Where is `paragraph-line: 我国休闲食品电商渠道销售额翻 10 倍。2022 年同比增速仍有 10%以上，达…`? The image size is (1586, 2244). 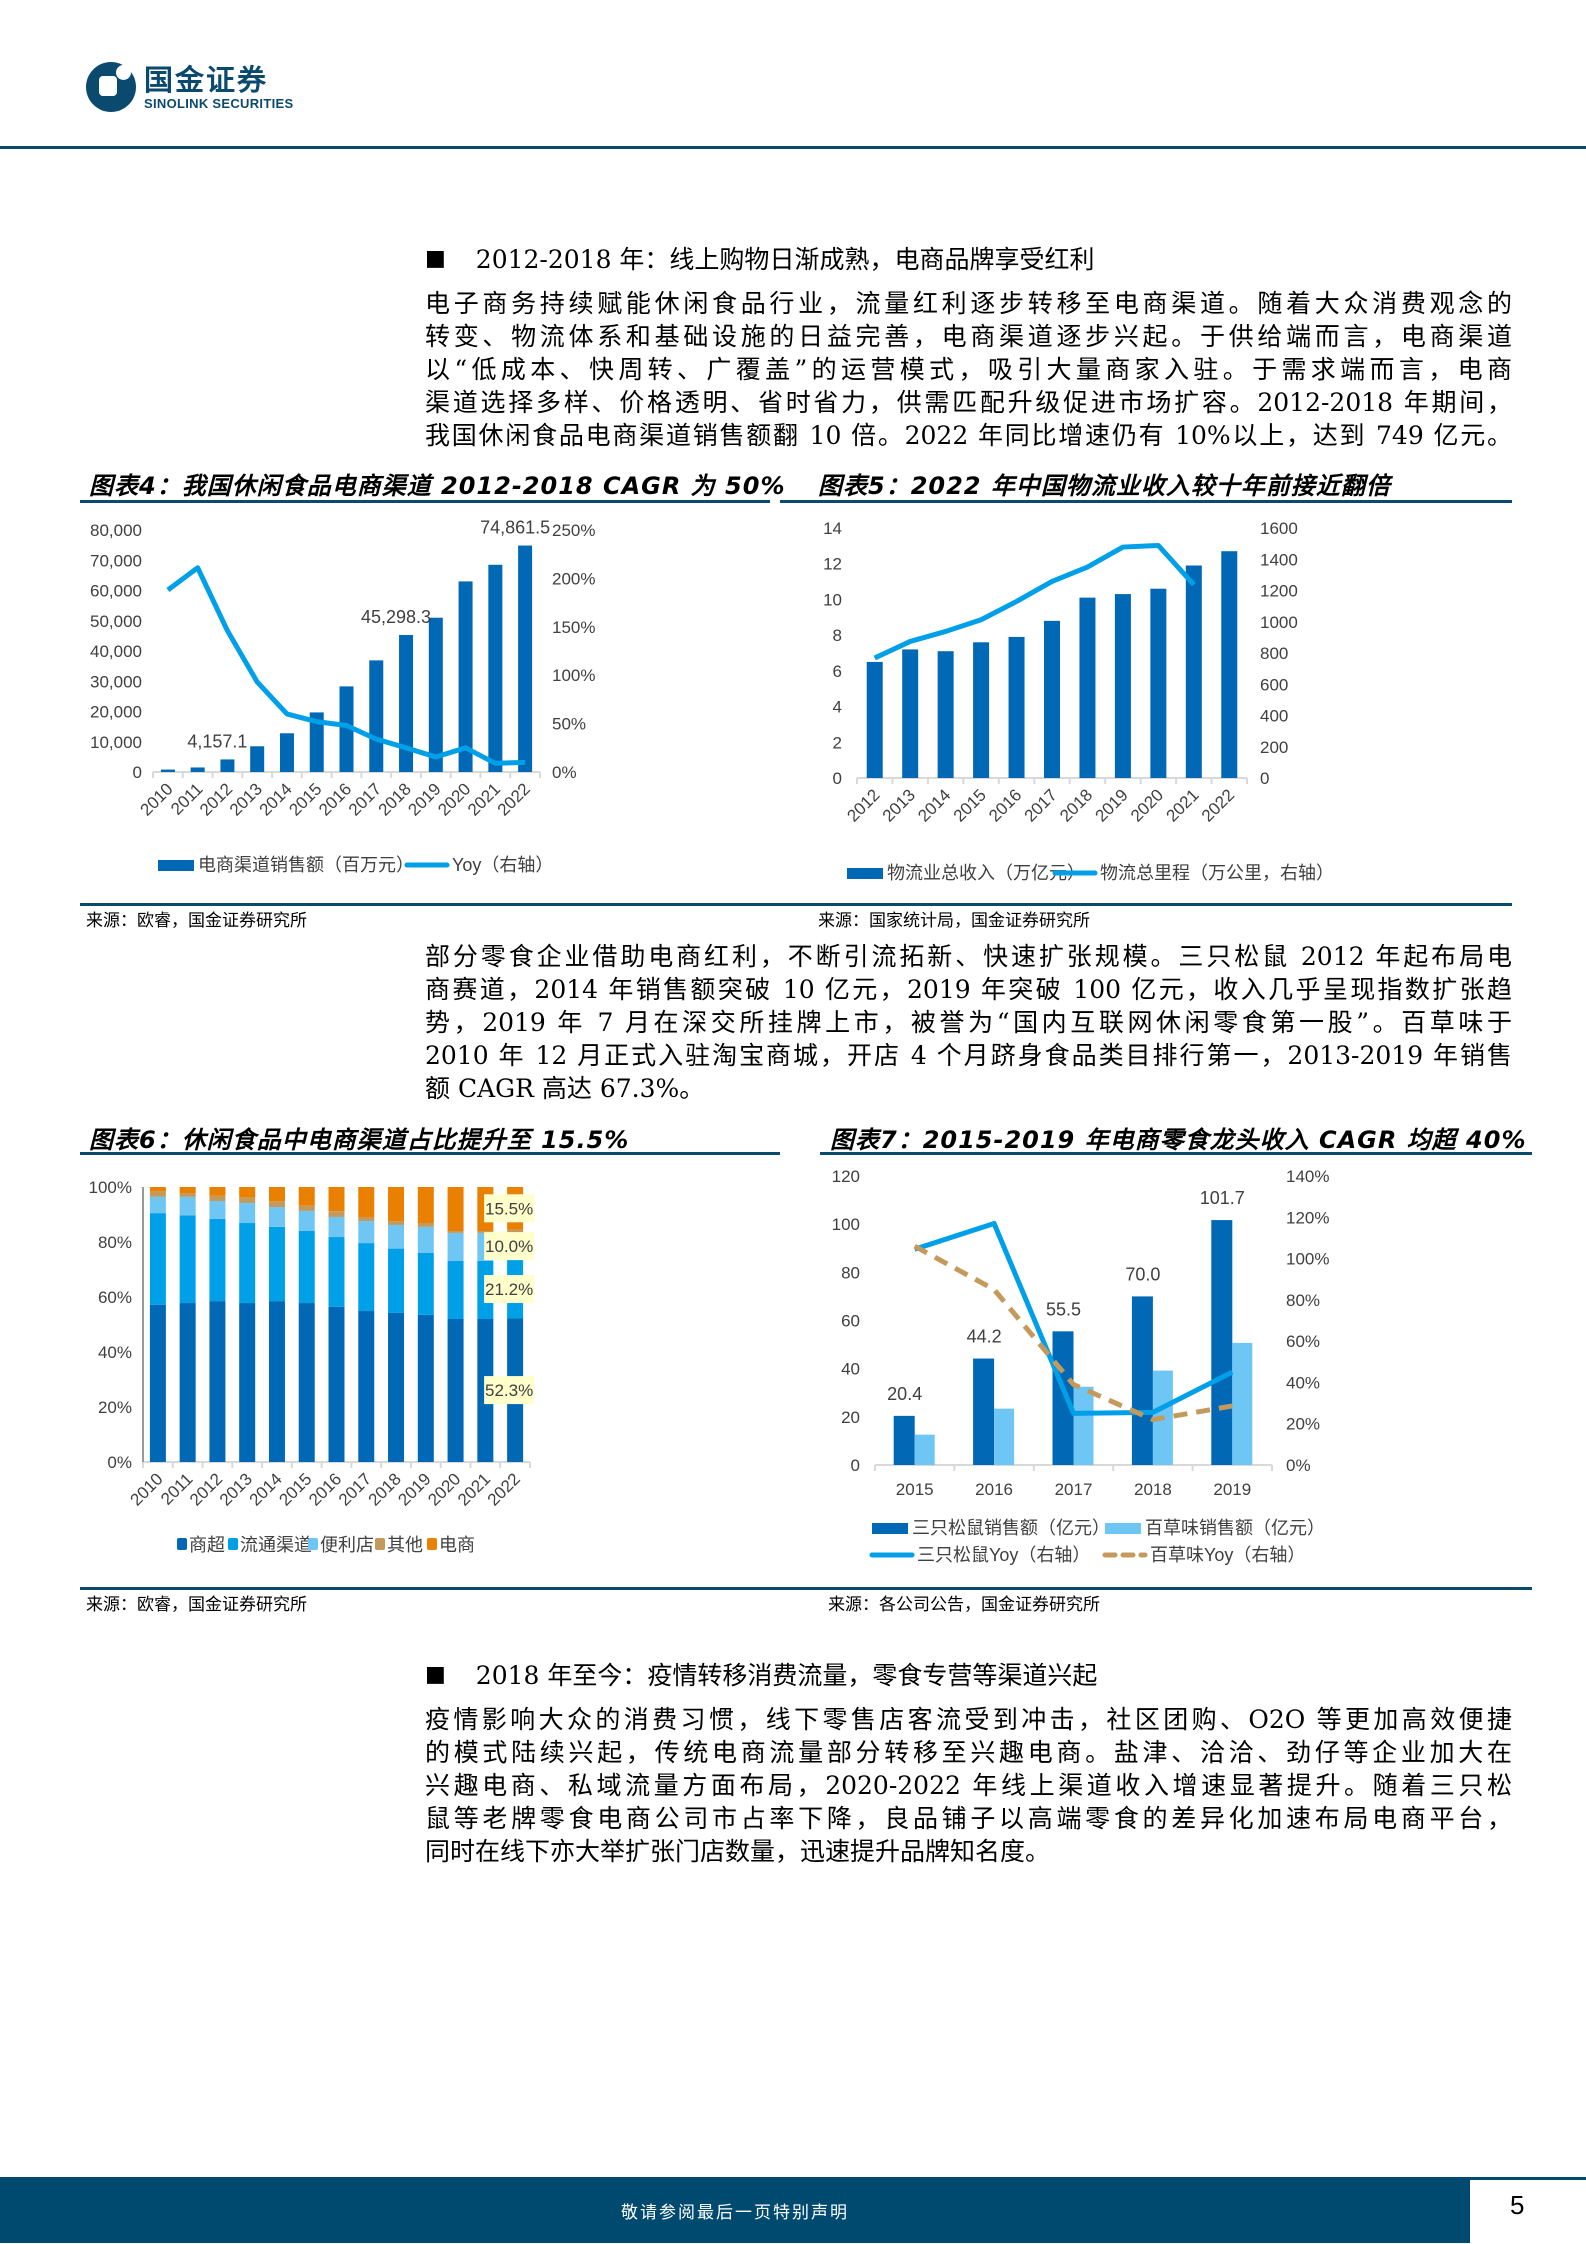 paragraph-line: 我国休闲食品电商渠道销售额翻 10 倍。2022 年同比增速仍有 10%以上，达… is located at coordinates (968, 435).